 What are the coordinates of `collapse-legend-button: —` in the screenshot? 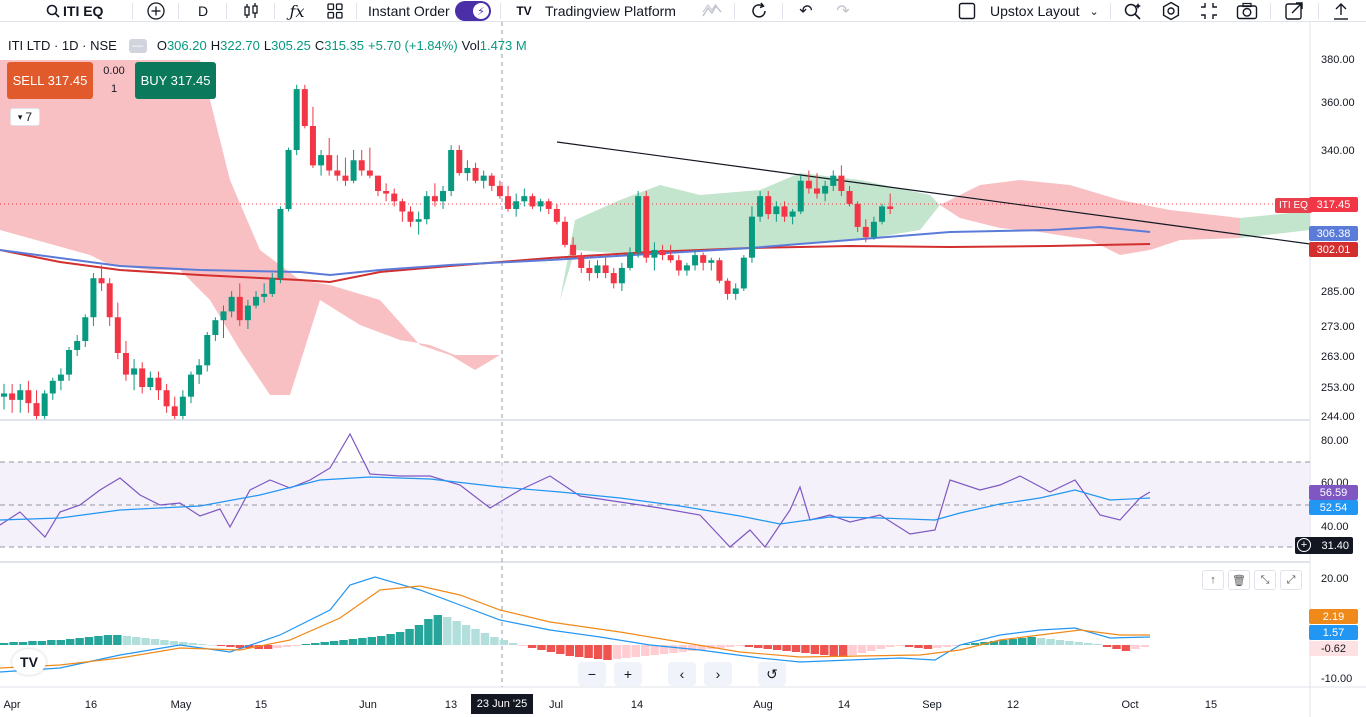 It's located at (137, 45).